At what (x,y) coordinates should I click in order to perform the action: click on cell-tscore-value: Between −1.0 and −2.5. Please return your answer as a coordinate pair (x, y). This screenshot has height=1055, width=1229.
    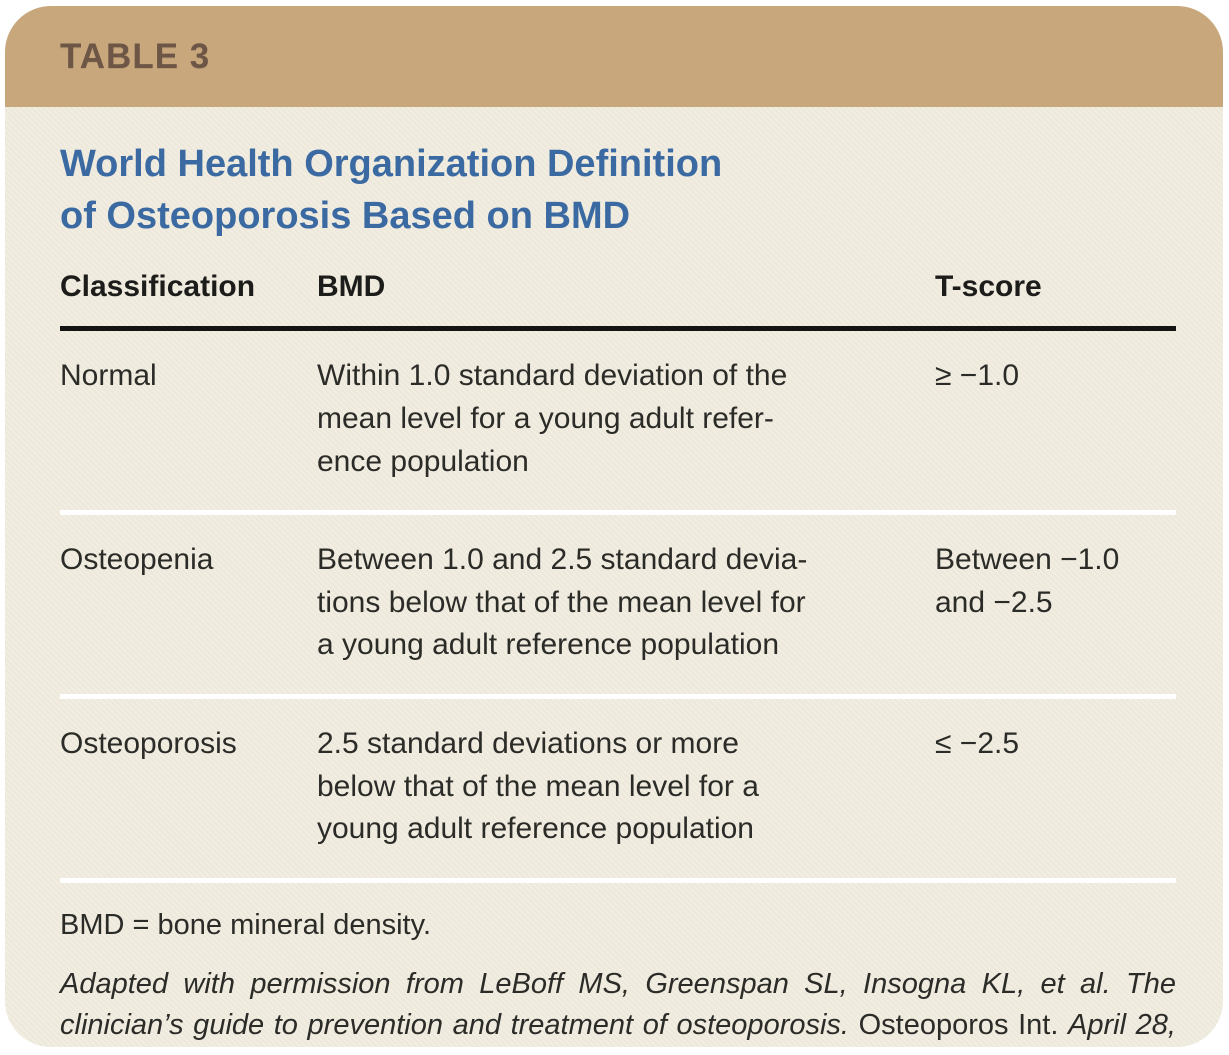
    Looking at the image, I should click on (1055, 605).